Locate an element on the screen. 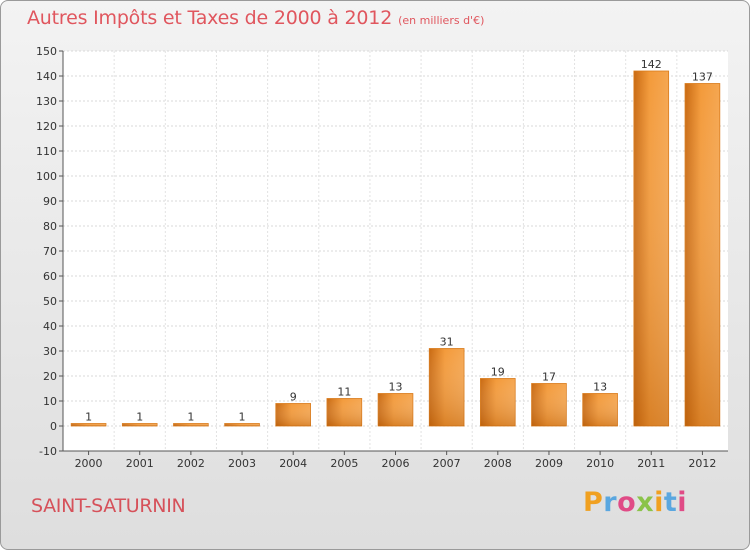  data-label: 17 is located at coordinates (549, 377).